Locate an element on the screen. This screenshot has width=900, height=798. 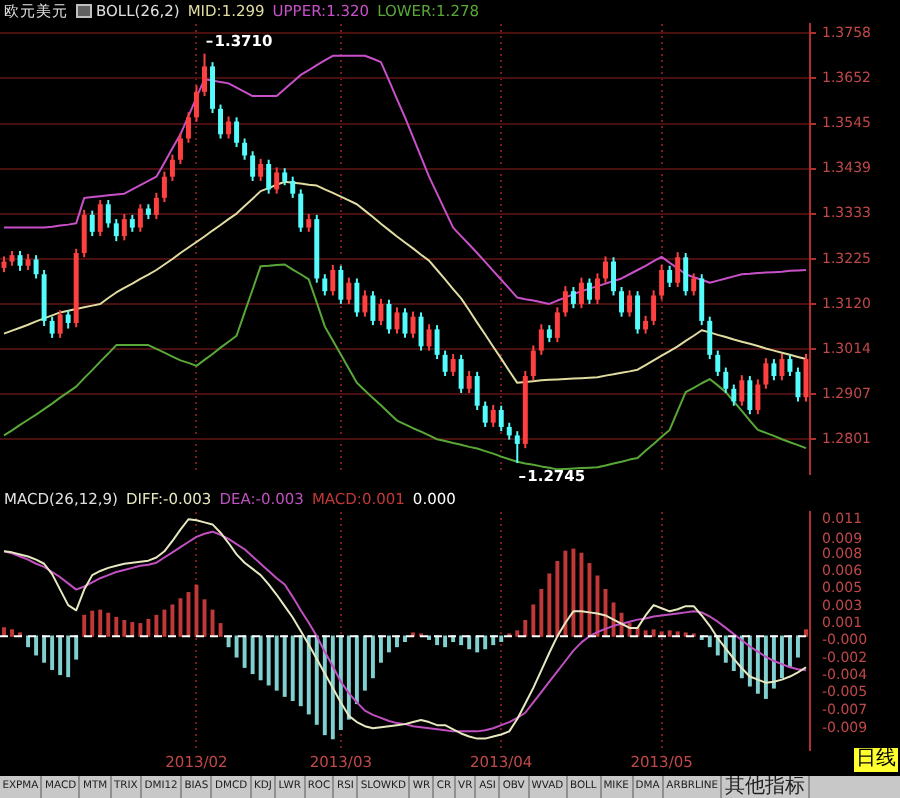
text: 日线 is located at coordinates (876, 760).